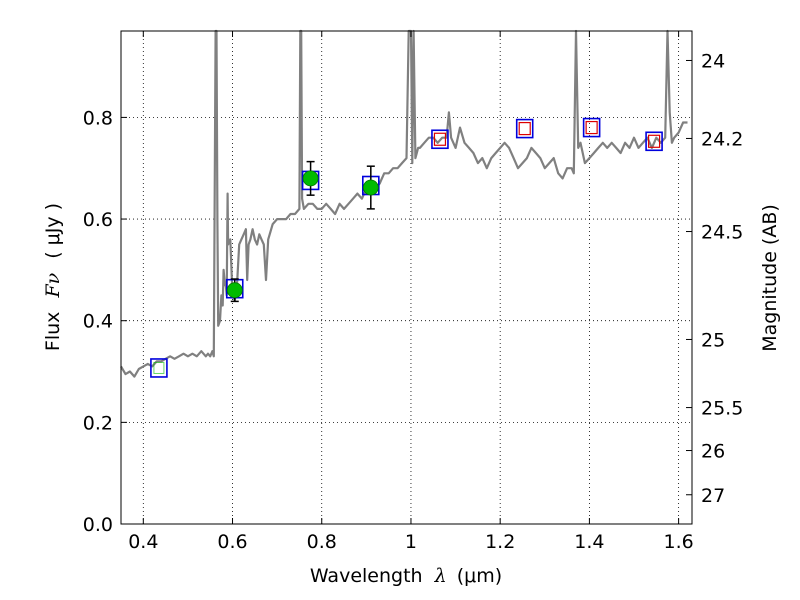 This screenshot has height=600, width=800. Describe the element at coordinates (713, 61) in the screenshot. I see `magnitude-tick-label: 24` at that location.